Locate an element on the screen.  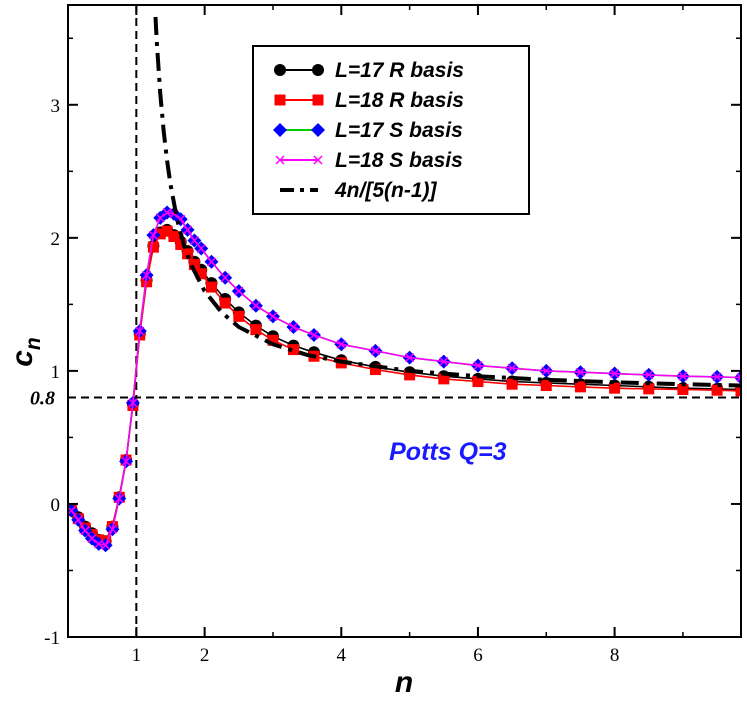
svg-text: cn is located at coordinates (25, 352).